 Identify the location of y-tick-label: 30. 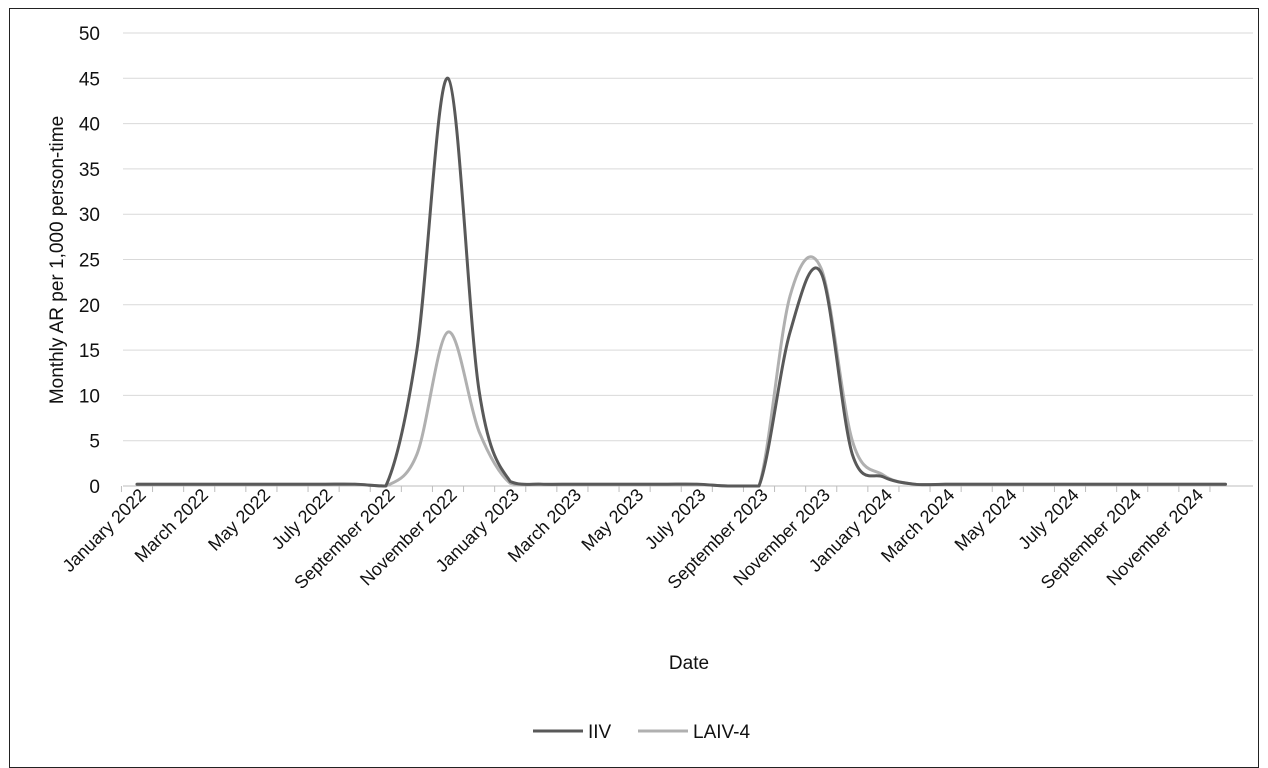
(89, 215).